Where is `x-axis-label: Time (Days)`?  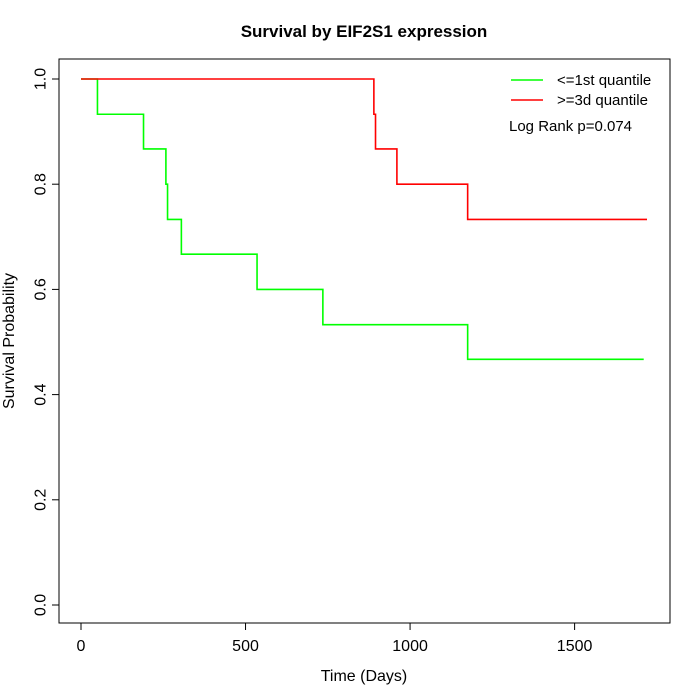 x-axis-label: Time (Days) is located at coordinates (364, 676).